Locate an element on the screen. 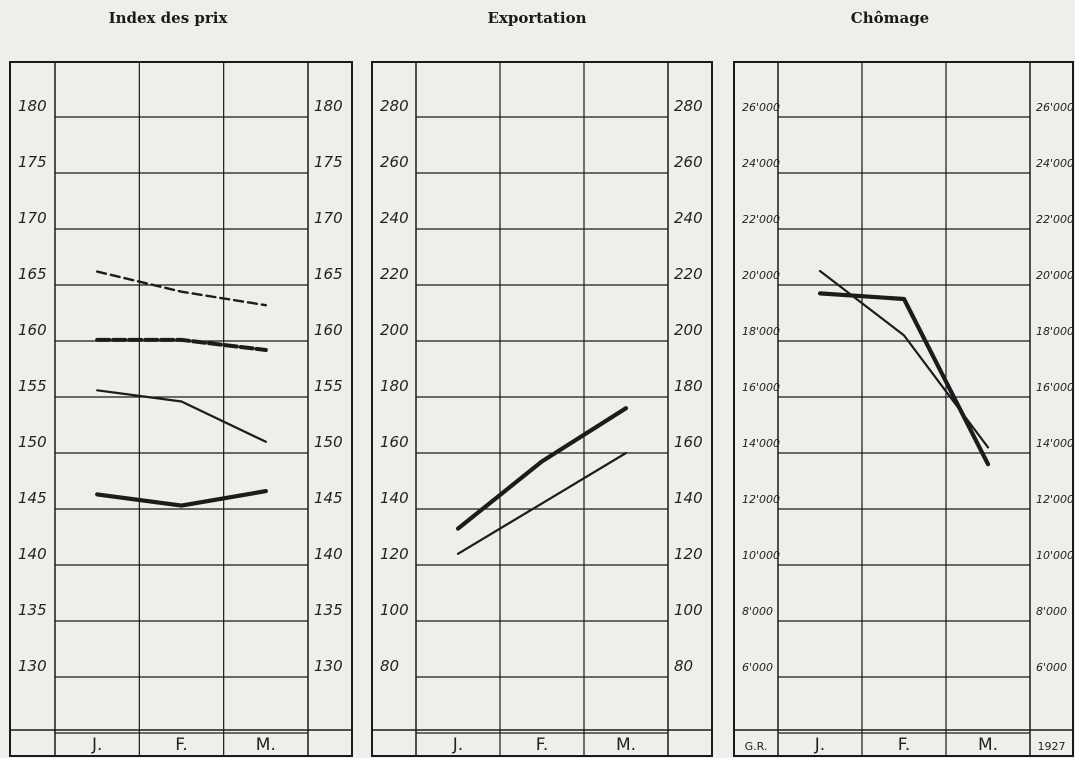 This screenshot has height=758, width=1075. y-tick-label-left: 175 is located at coordinates (32, 162).